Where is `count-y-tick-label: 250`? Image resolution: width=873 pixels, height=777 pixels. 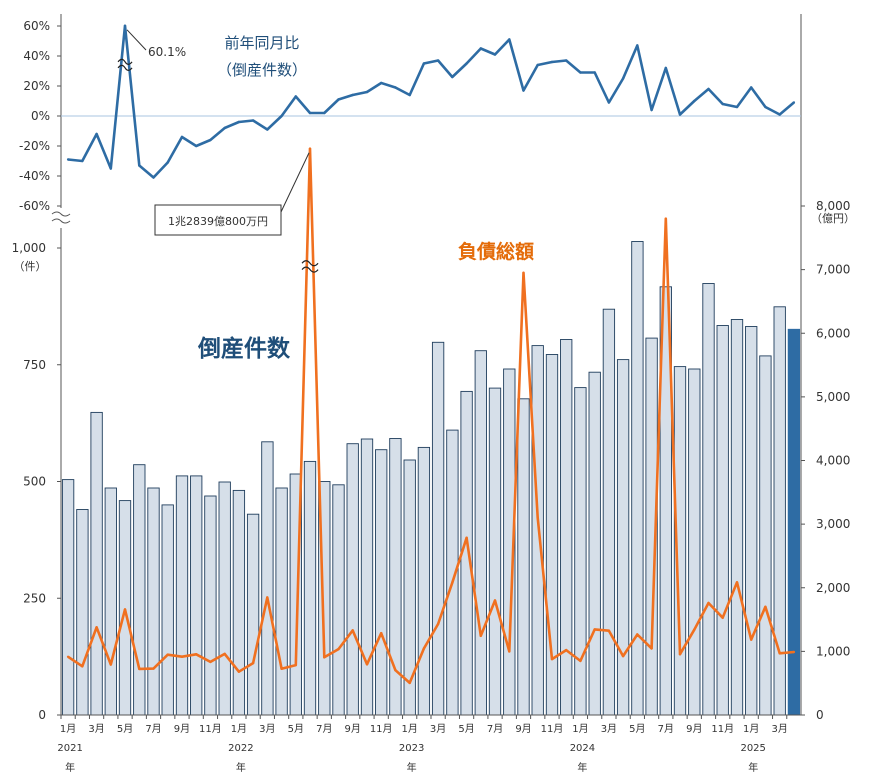
count-y-tick-label: 250 is located at coordinates (34, 598).